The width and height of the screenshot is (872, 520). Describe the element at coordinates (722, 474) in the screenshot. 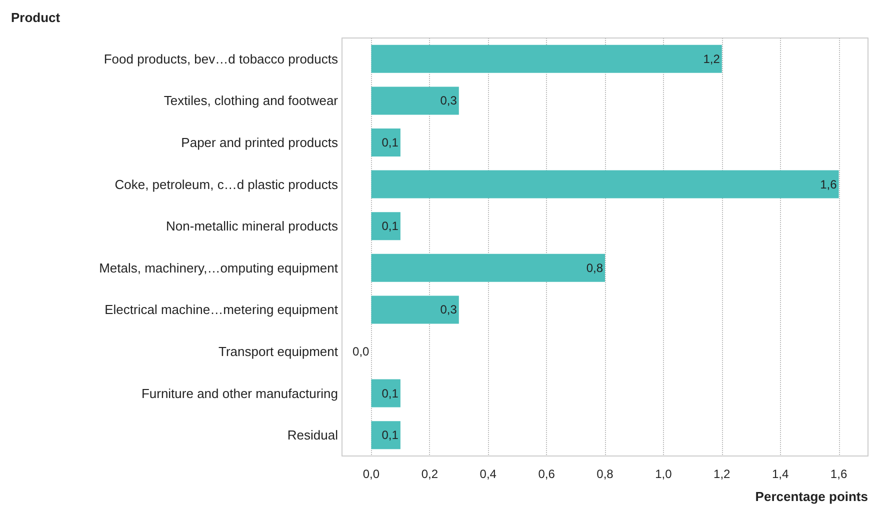

I see `x-tick-label: 1,2` at that location.